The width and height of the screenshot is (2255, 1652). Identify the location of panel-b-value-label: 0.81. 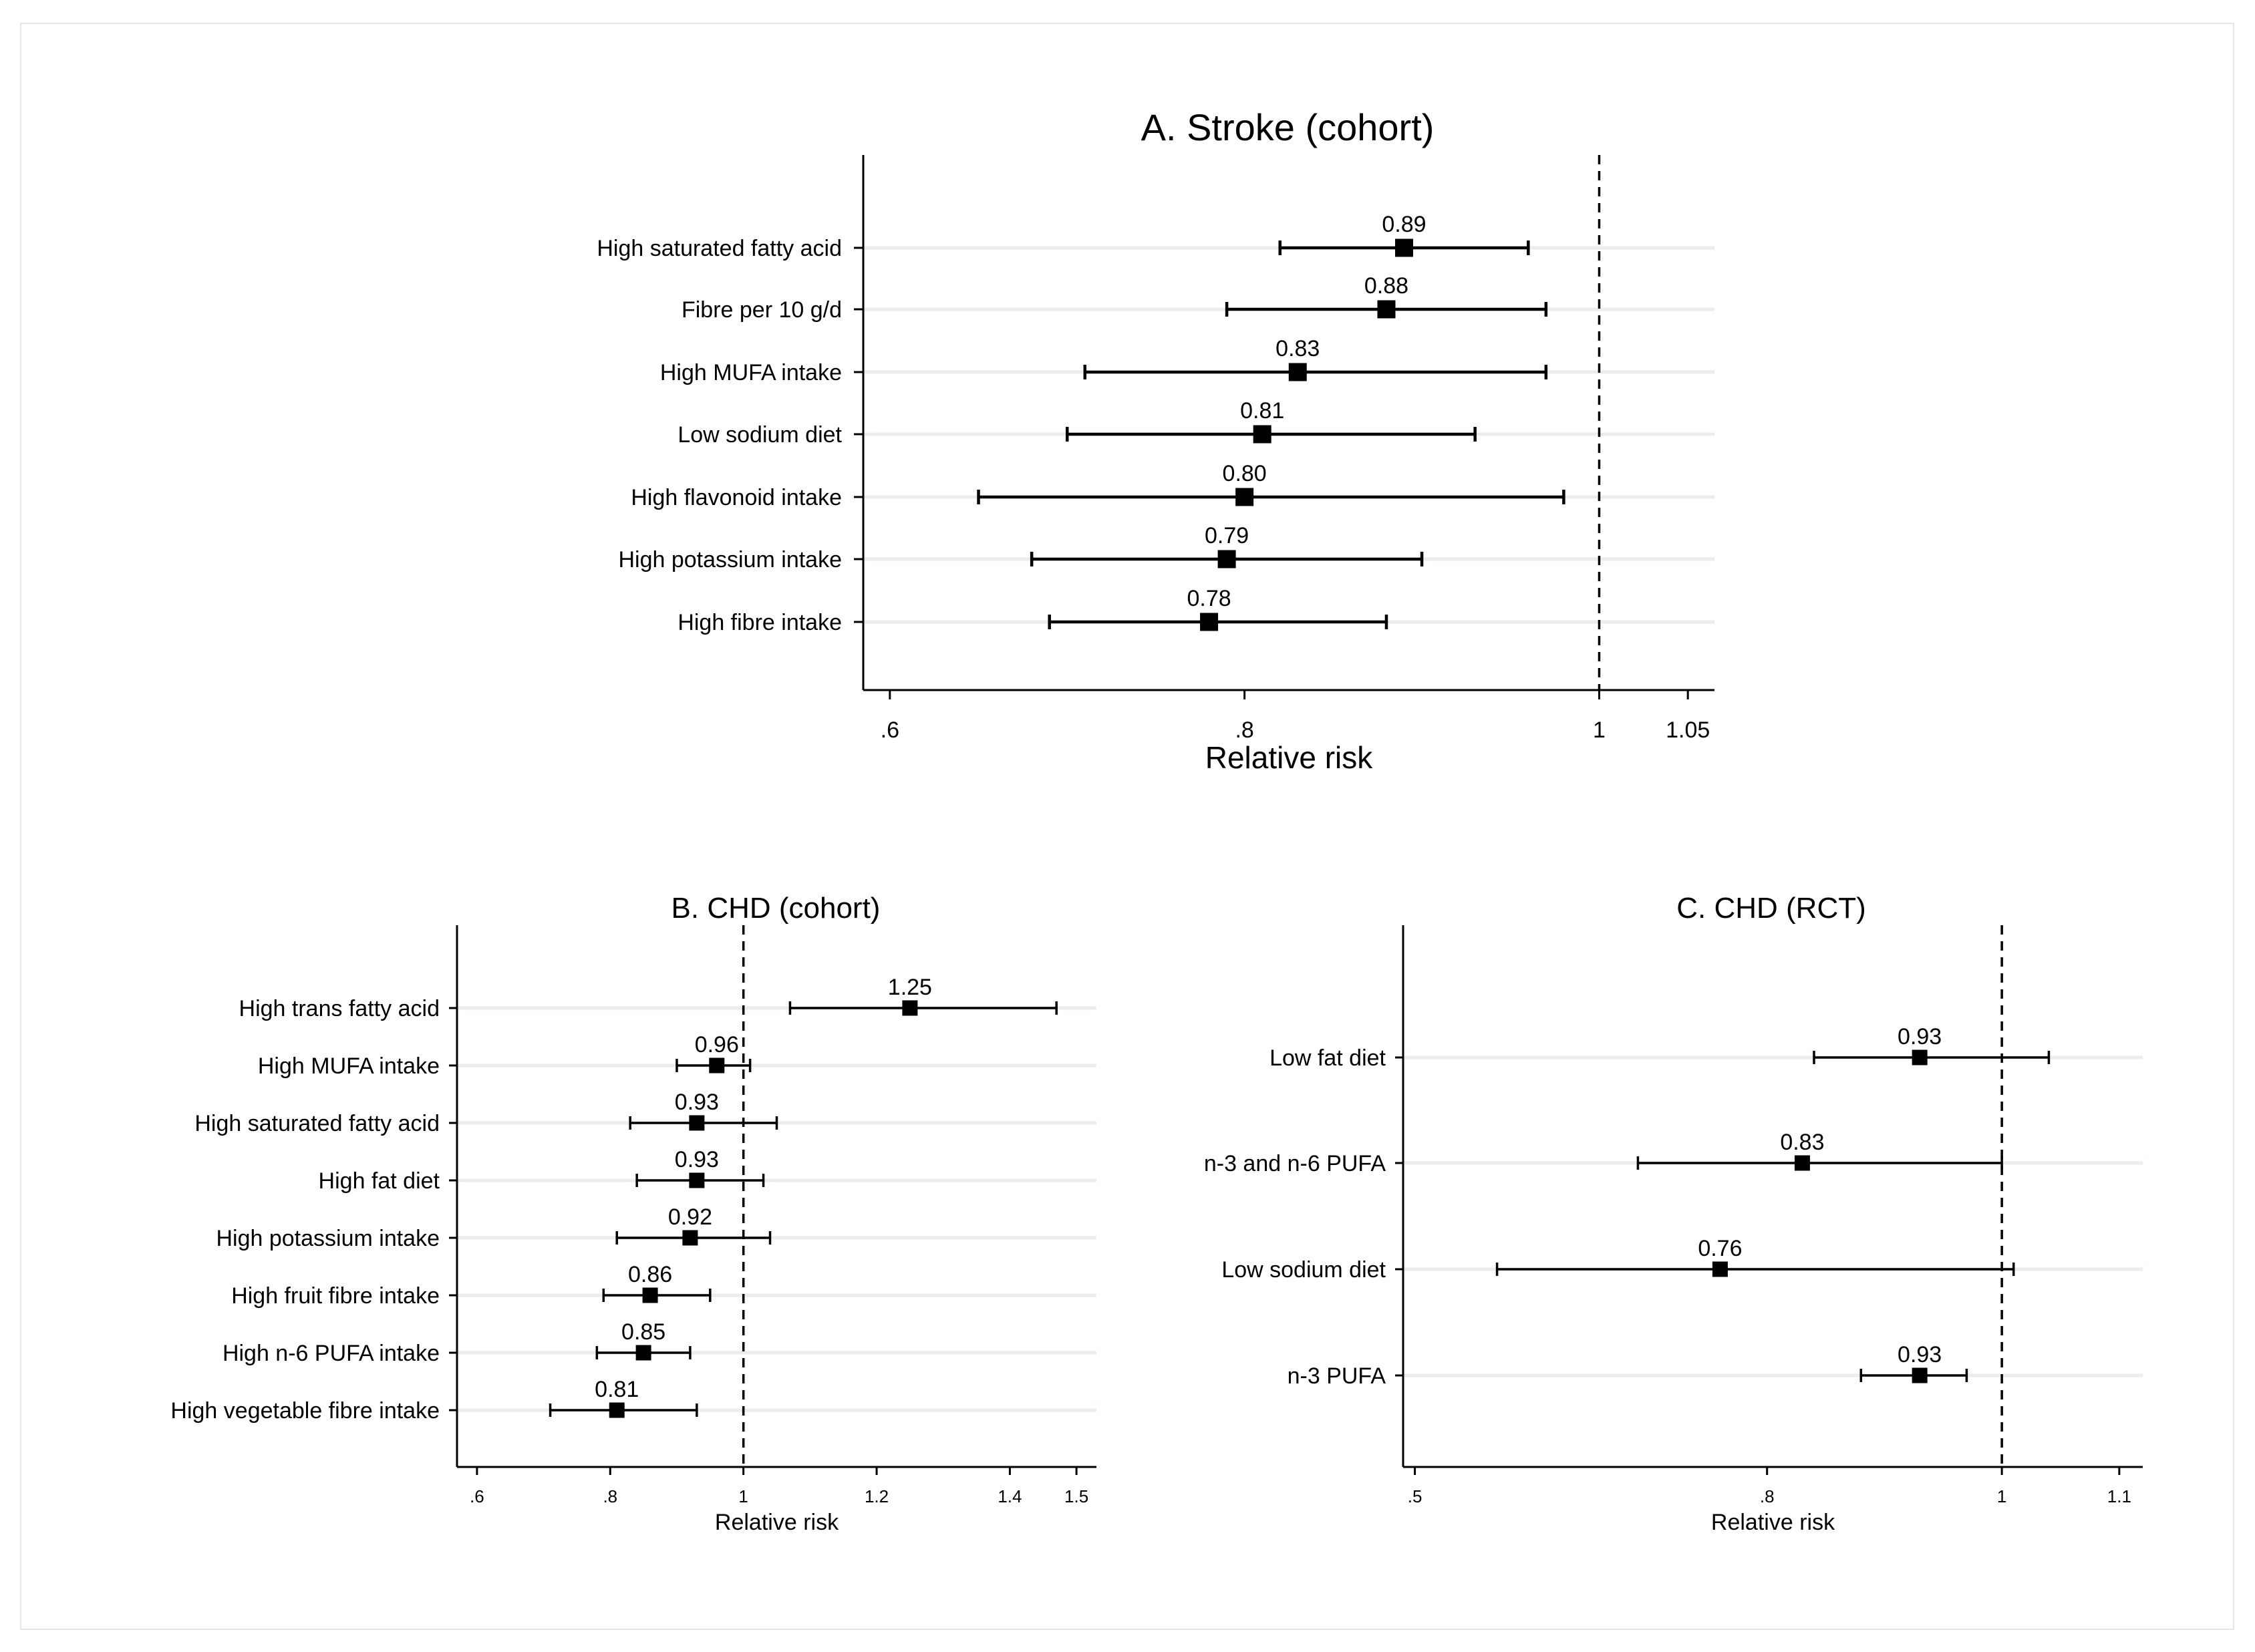
(617, 1389).